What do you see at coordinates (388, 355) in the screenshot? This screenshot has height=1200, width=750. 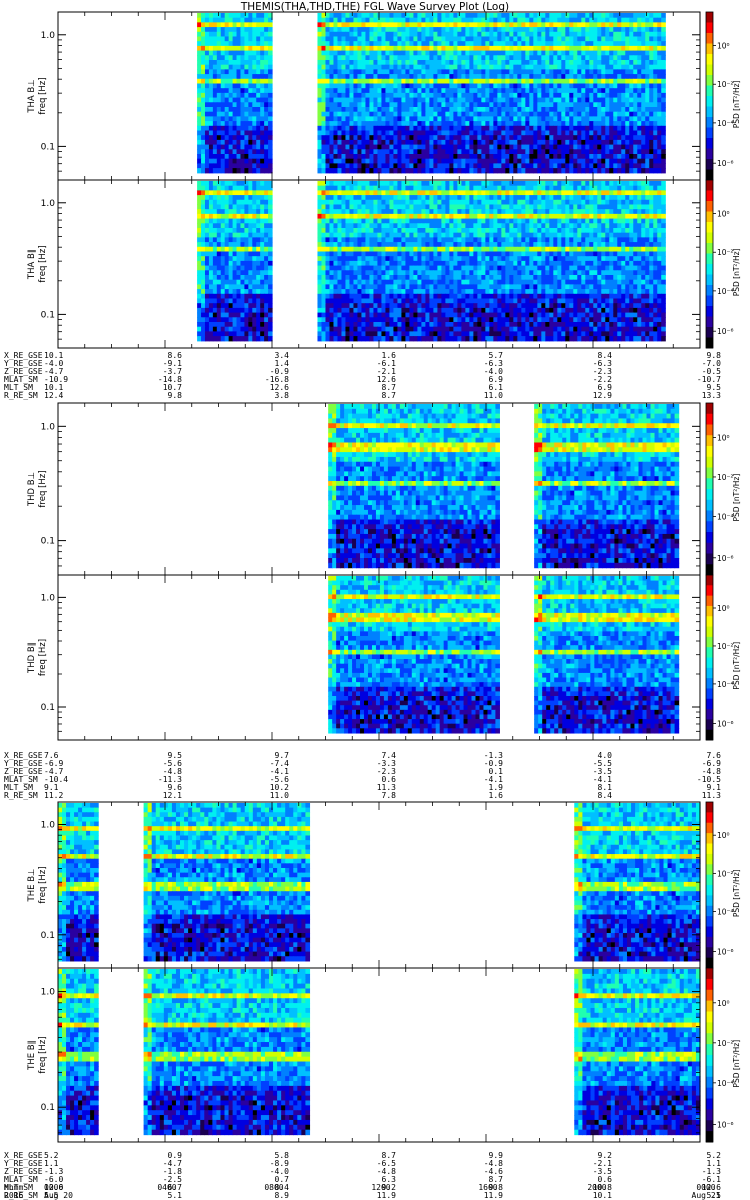 I see `ephemeris-value: 1.6` at bounding box center [388, 355].